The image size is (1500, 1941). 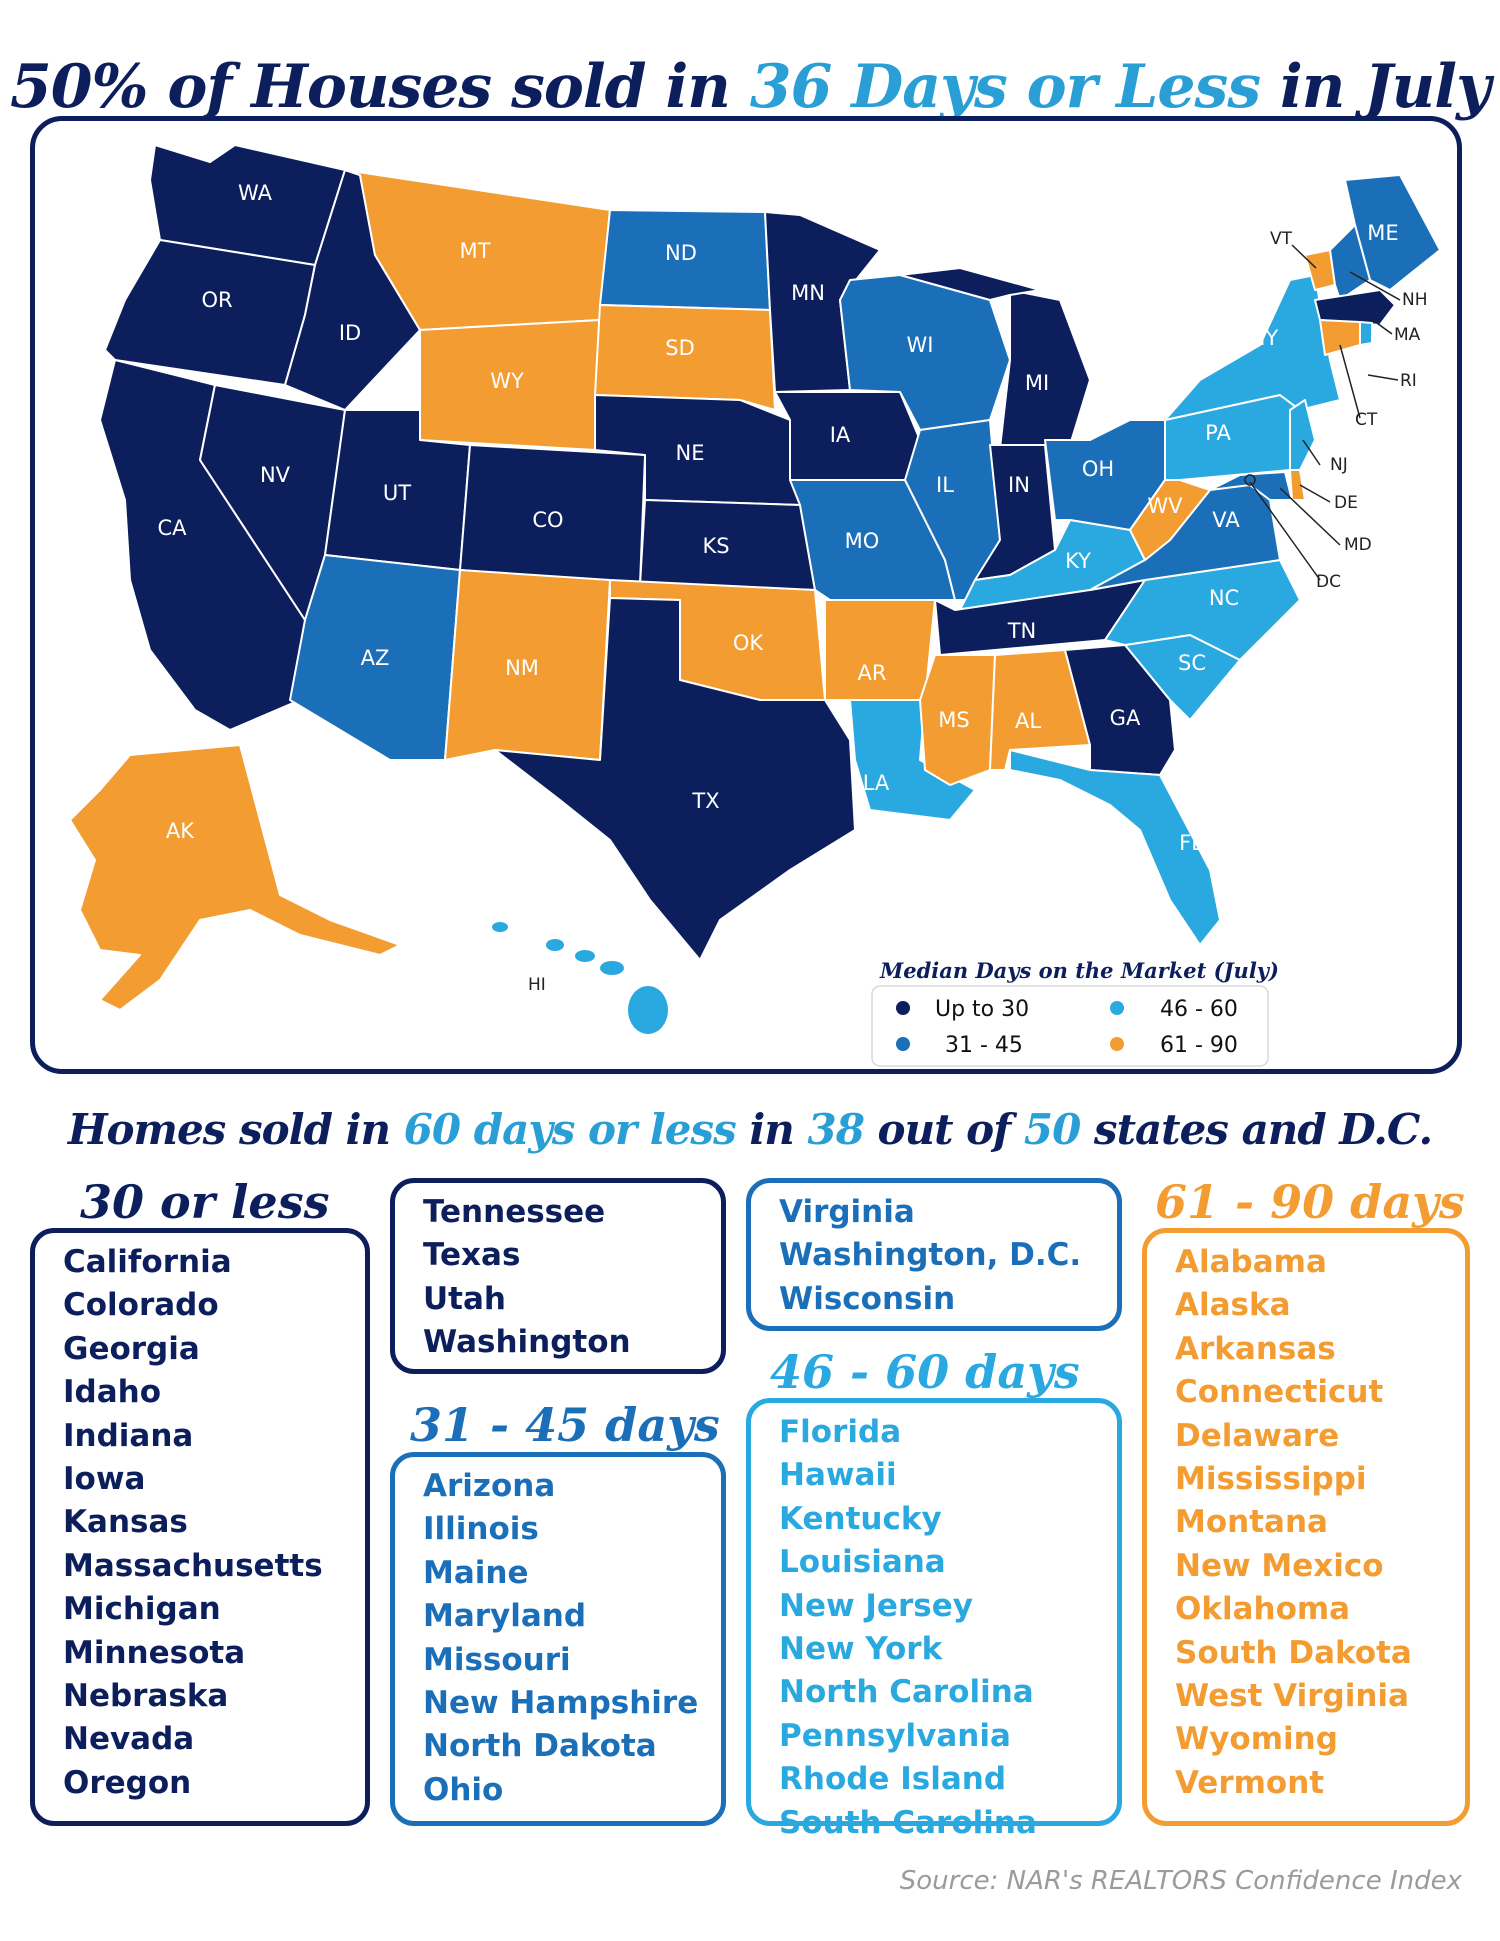 What do you see at coordinates (1271, 1479) in the screenshot?
I see `state-list-item: Mississippi` at bounding box center [1271, 1479].